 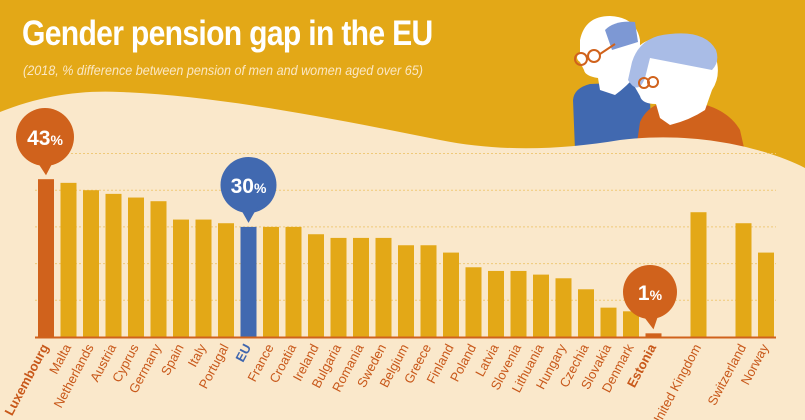 I want to click on man-hair-icon, so click(x=621, y=35).